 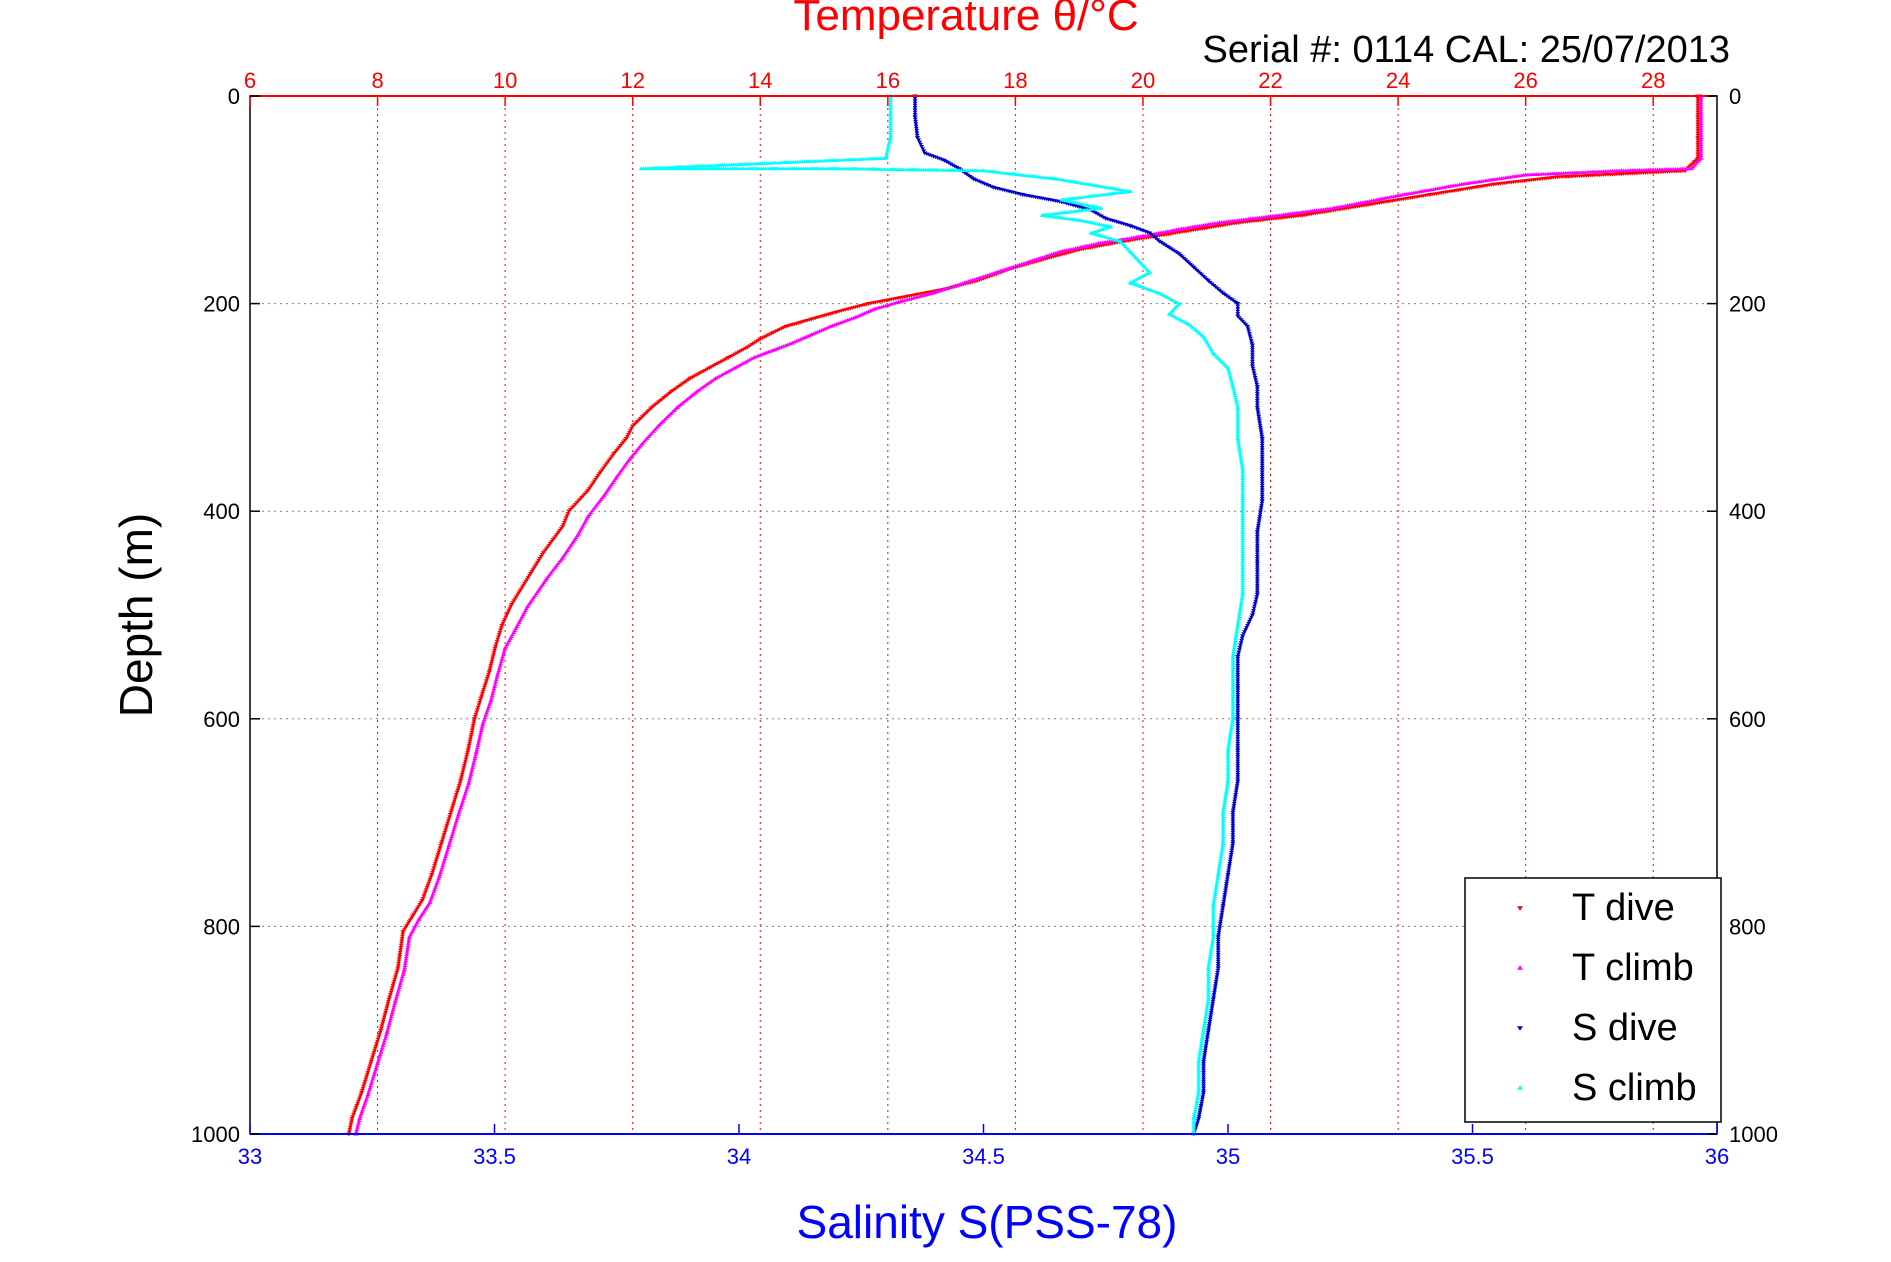 What do you see at coordinates (377, 80) in the screenshot?
I see `top-axis-tick-label: 8` at bounding box center [377, 80].